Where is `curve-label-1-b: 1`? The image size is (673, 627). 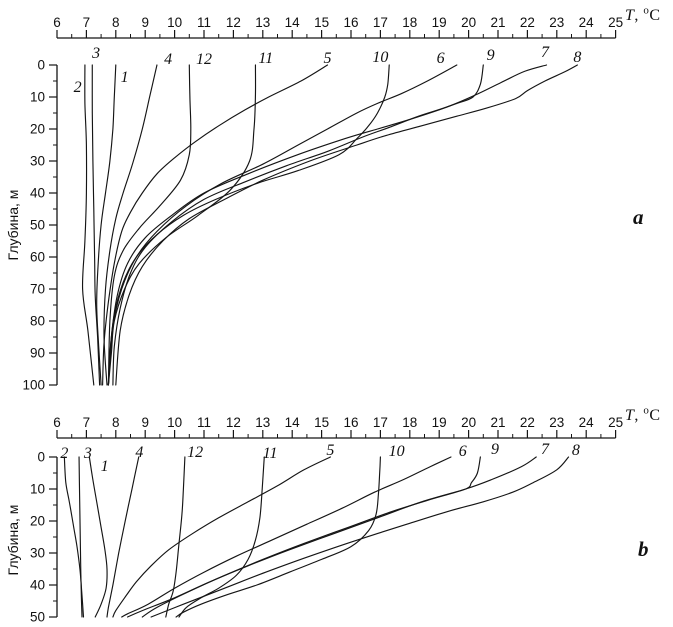
curve-label-1-b: 1 is located at coordinates (105, 466).